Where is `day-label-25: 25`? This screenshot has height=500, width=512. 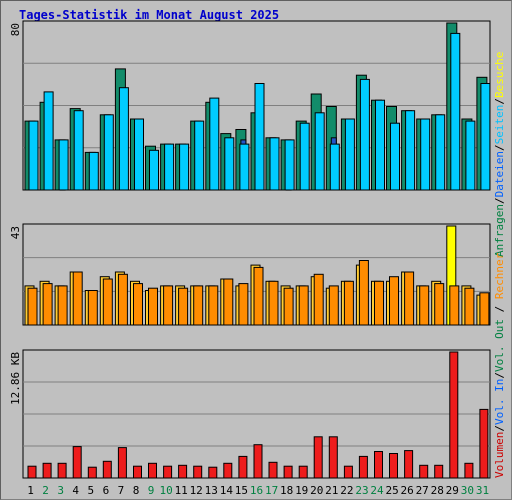 day-label-25: 25 is located at coordinates (391, 490).